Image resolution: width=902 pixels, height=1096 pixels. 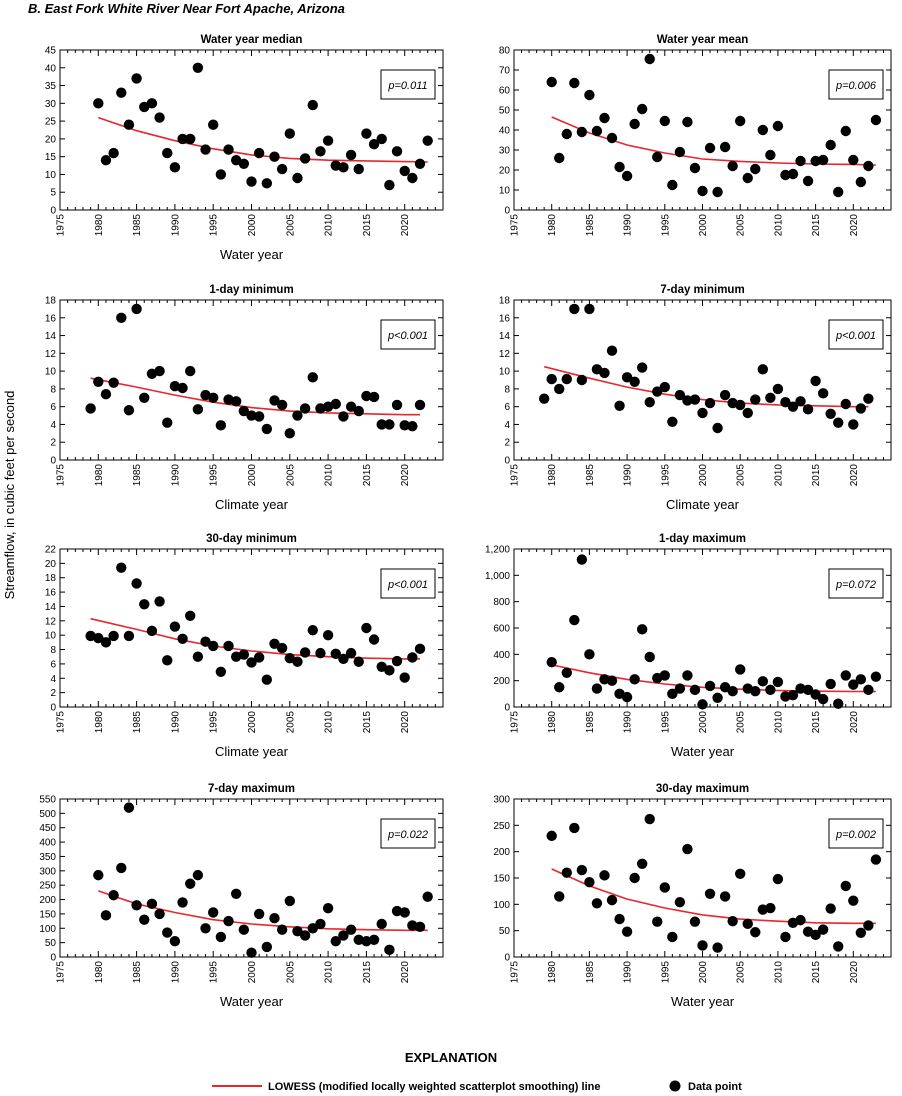 What do you see at coordinates (505, 111) in the screenshot?
I see `y-tick-label: 50` at bounding box center [505, 111].